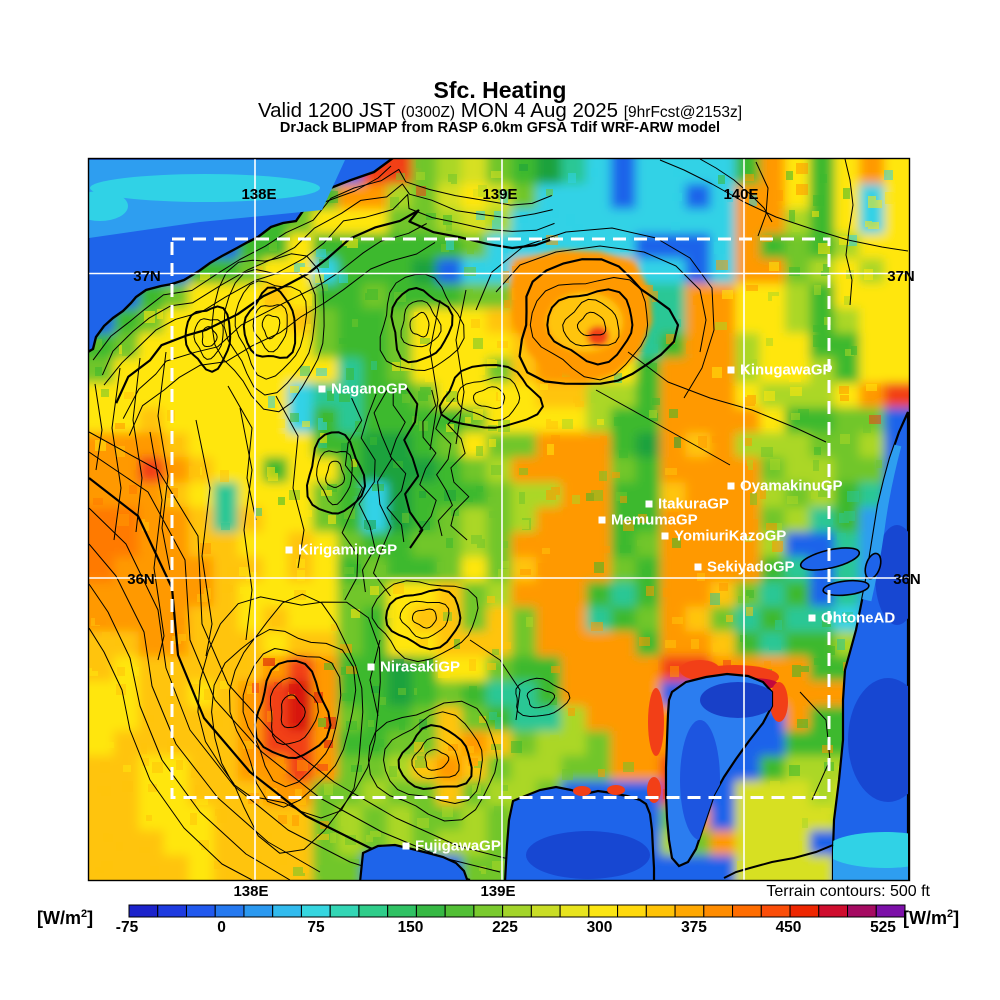 The width and height of the screenshot is (1000, 1000). What do you see at coordinates (730, 536) in the screenshot?
I see `svg-text: YomiuriKazoGP` at bounding box center [730, 536].